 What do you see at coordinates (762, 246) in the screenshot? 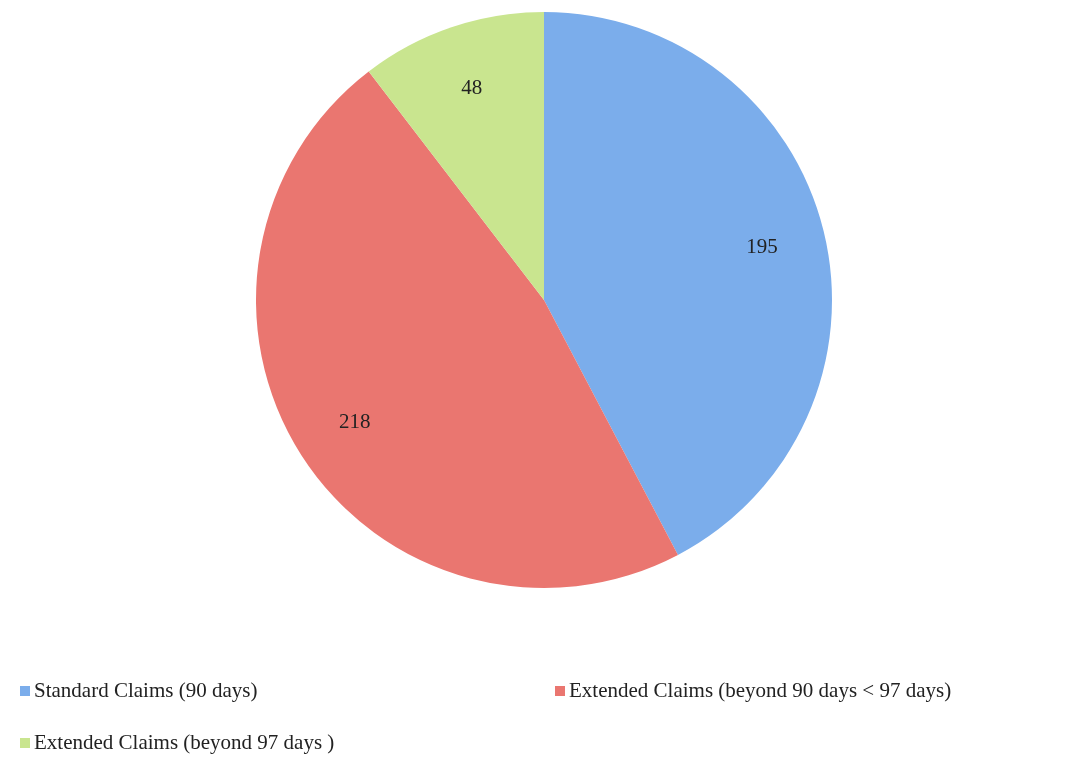
I see `data-label: 195` at bounding box center [762, 246].